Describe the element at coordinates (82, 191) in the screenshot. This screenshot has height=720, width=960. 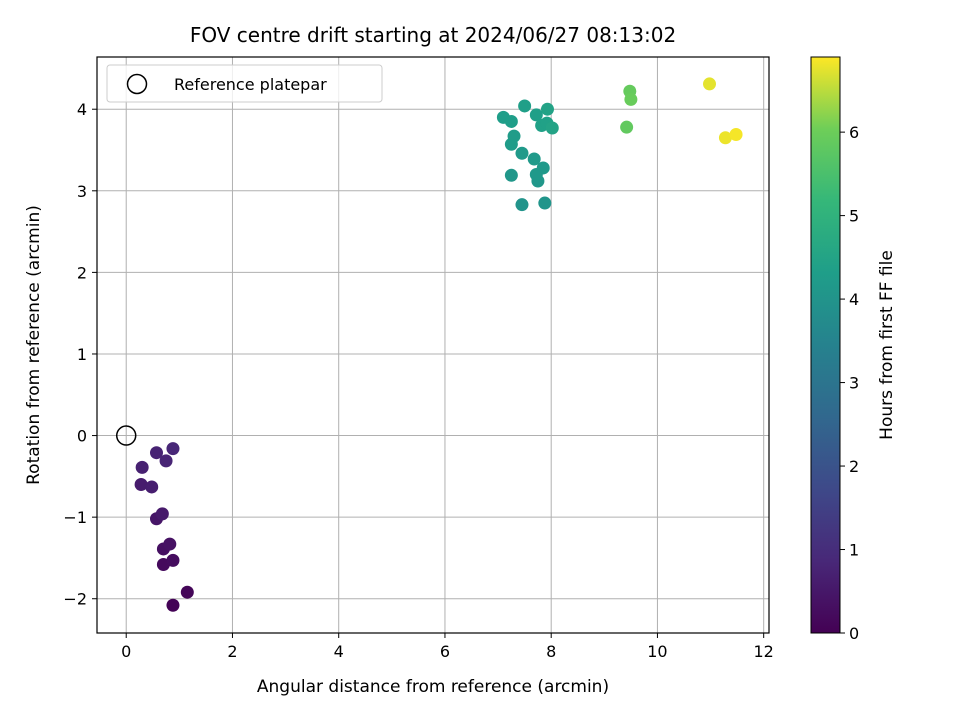
I see `y-tick-label: 3` at that location.